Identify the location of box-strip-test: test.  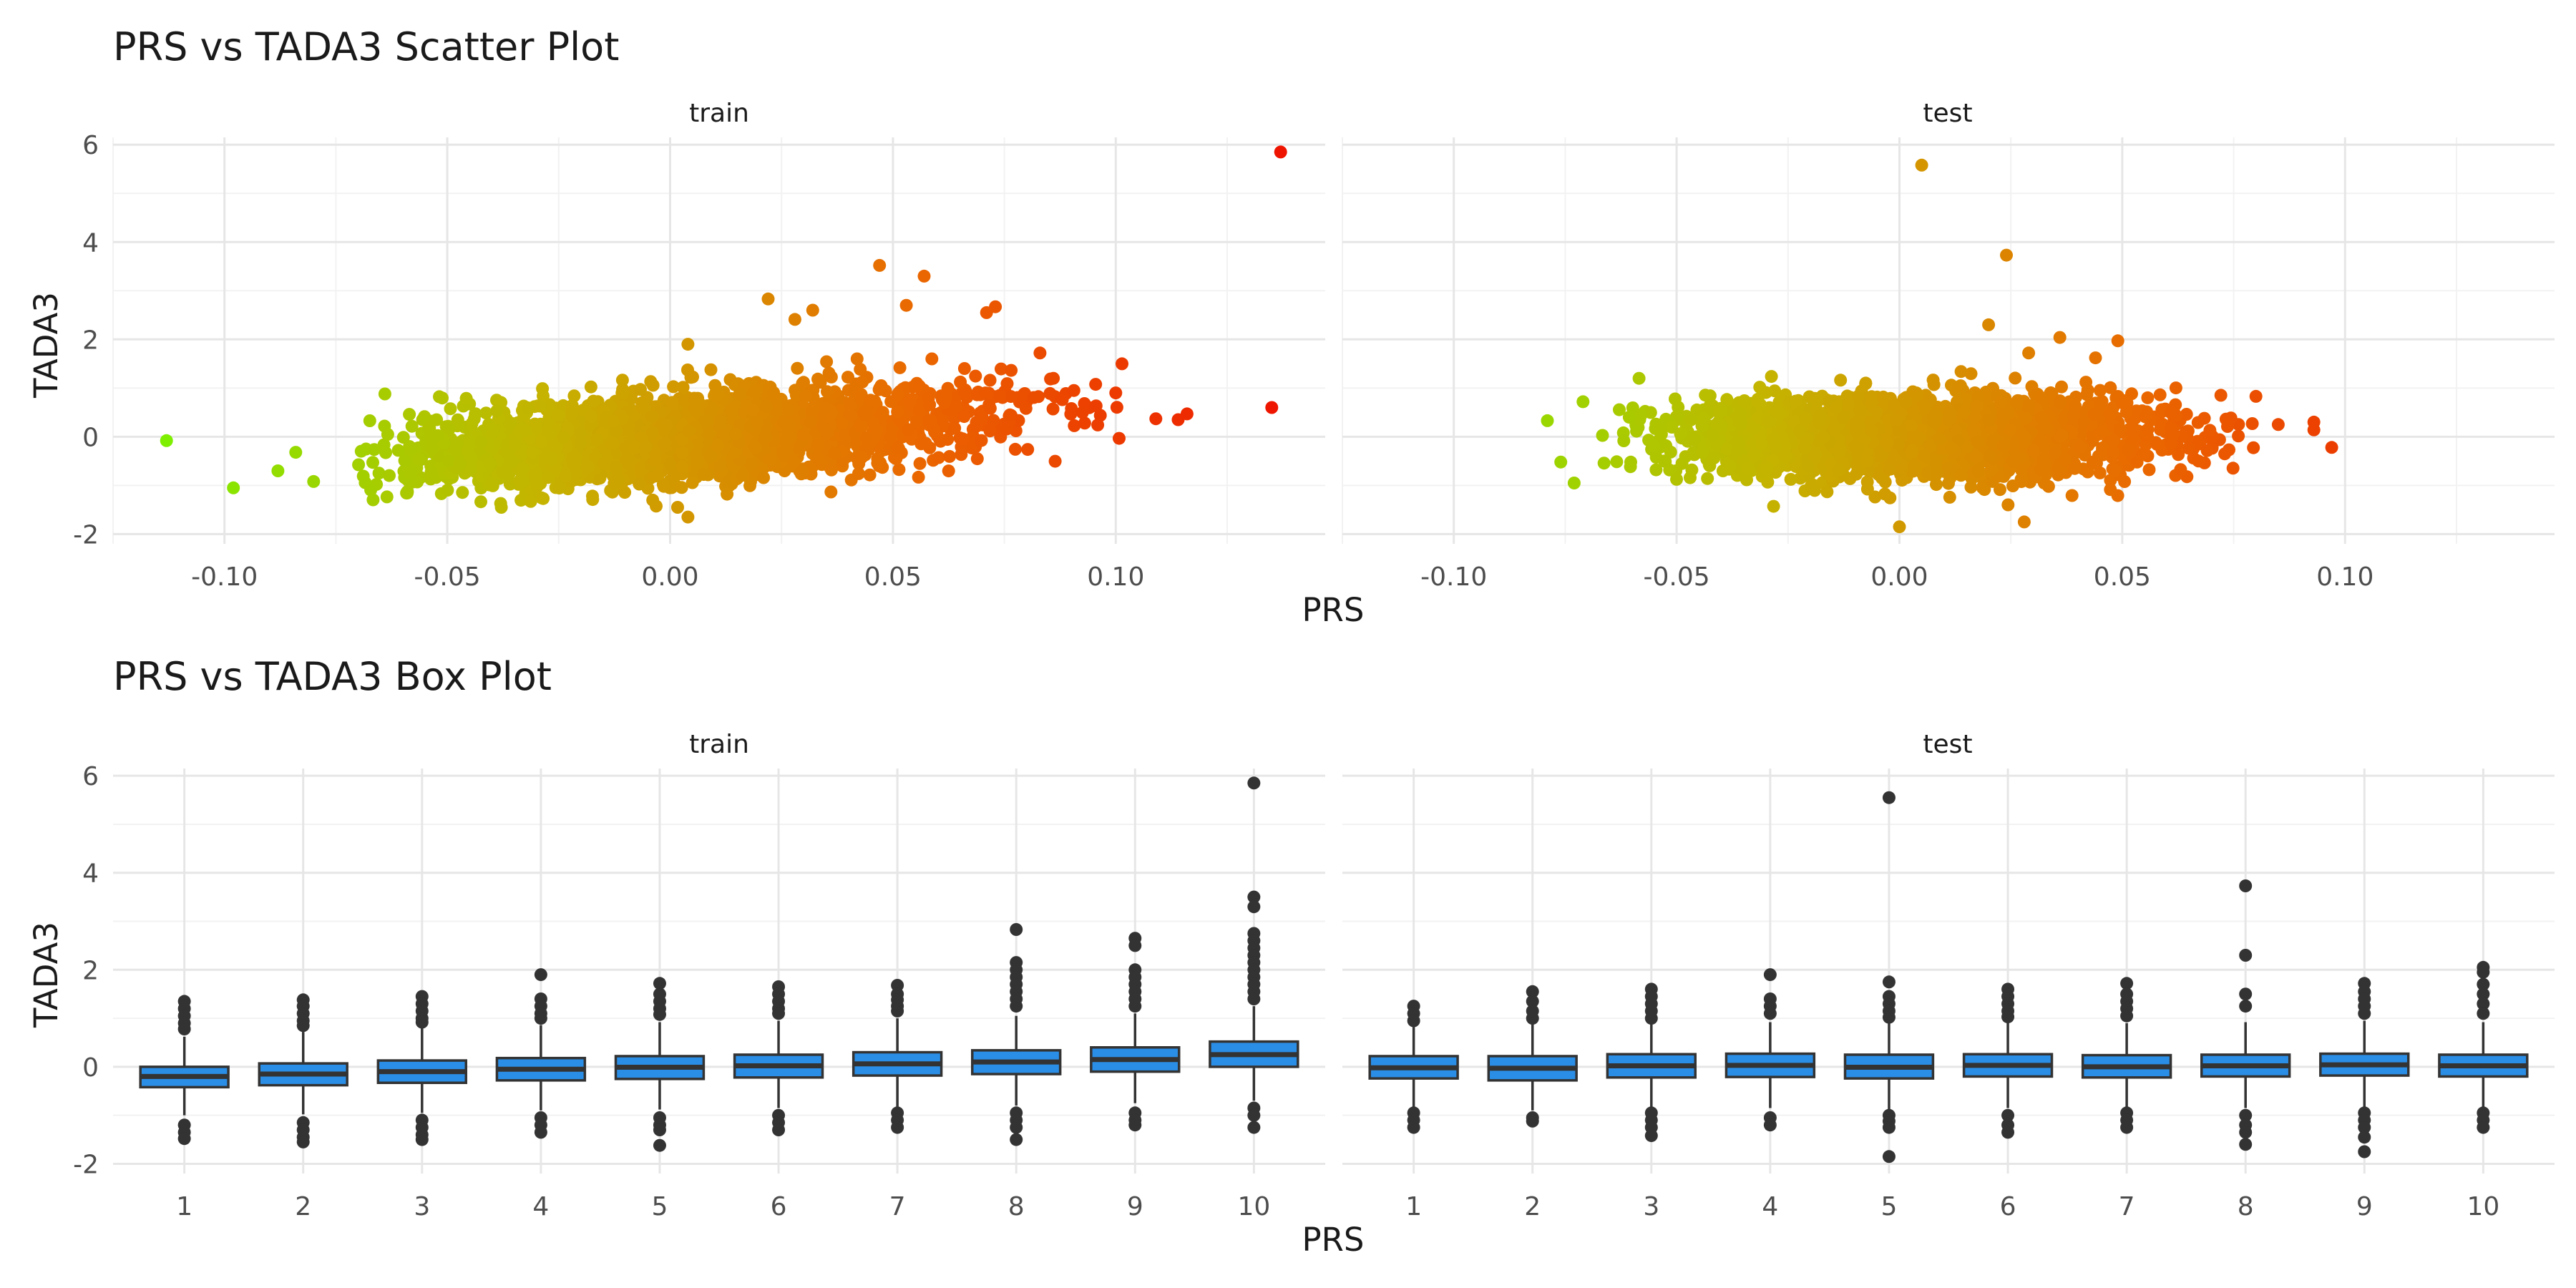
(1947, 744).